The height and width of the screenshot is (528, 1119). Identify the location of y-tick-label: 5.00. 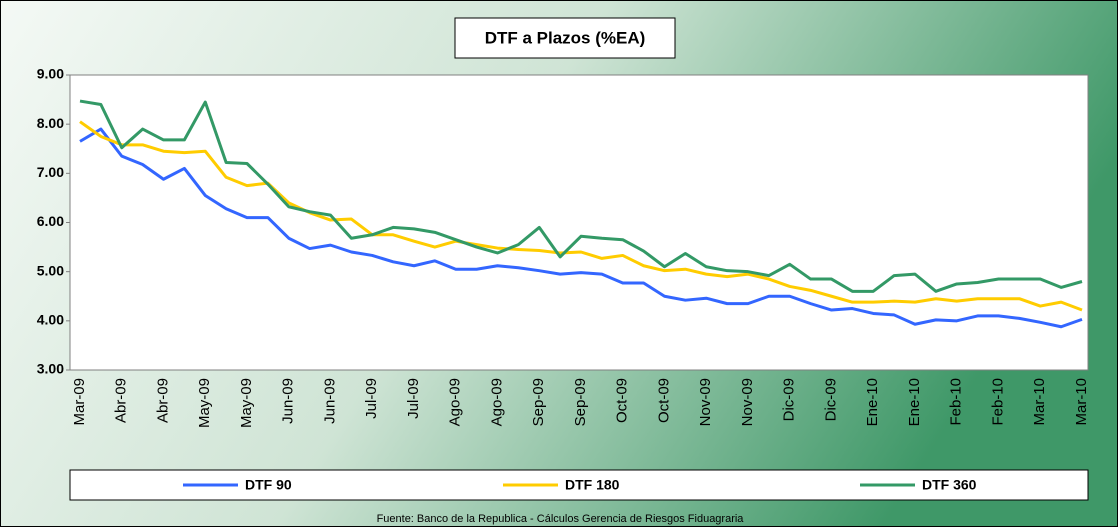
(50, 270).